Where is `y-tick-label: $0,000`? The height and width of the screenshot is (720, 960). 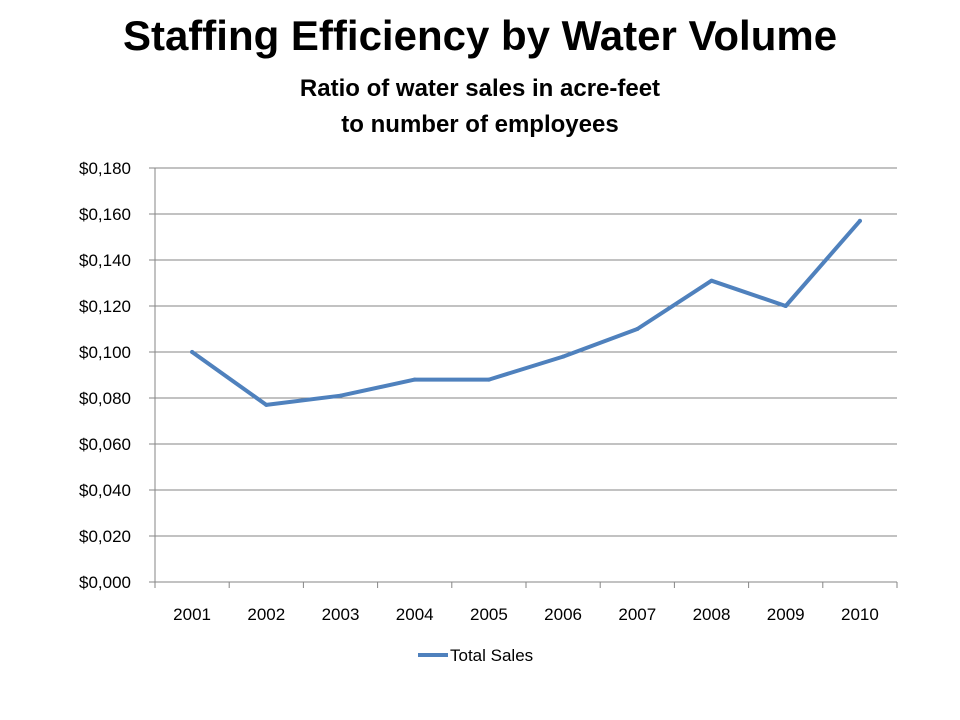
y-tick-label: $0,000 is located at coordinates (105, 582).